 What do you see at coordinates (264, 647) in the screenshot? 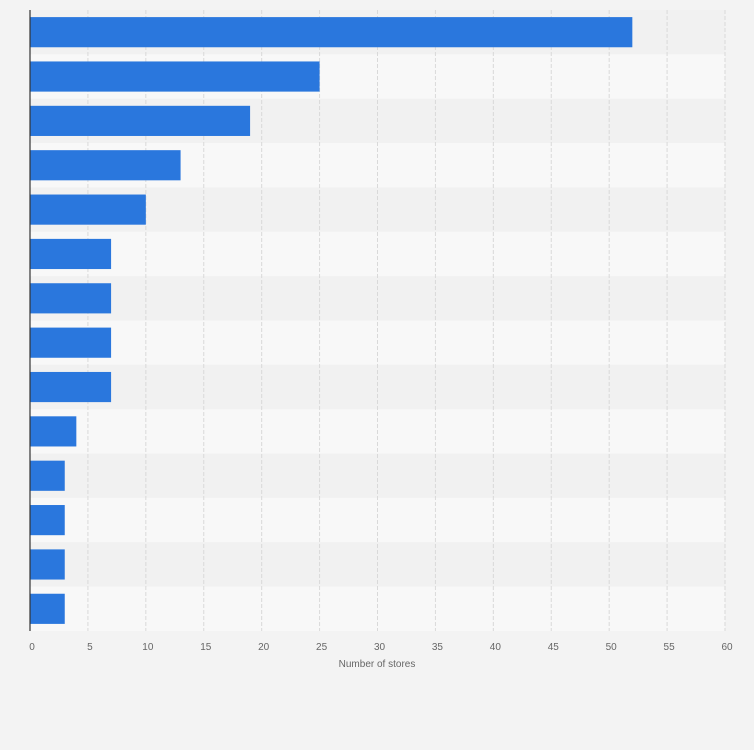
I see `x-tick-label: 20` at bounding box center [264, 647].